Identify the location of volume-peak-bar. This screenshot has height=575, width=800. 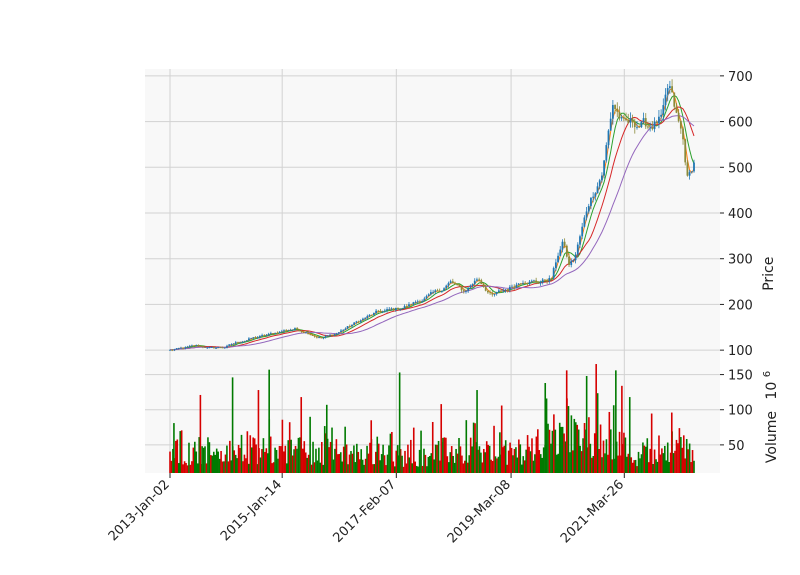
(671, 442).